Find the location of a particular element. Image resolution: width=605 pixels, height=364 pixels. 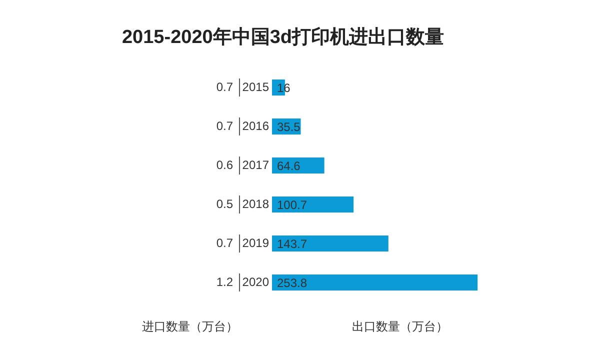

data-label: 100.7 is located at coordinates (292, 205).